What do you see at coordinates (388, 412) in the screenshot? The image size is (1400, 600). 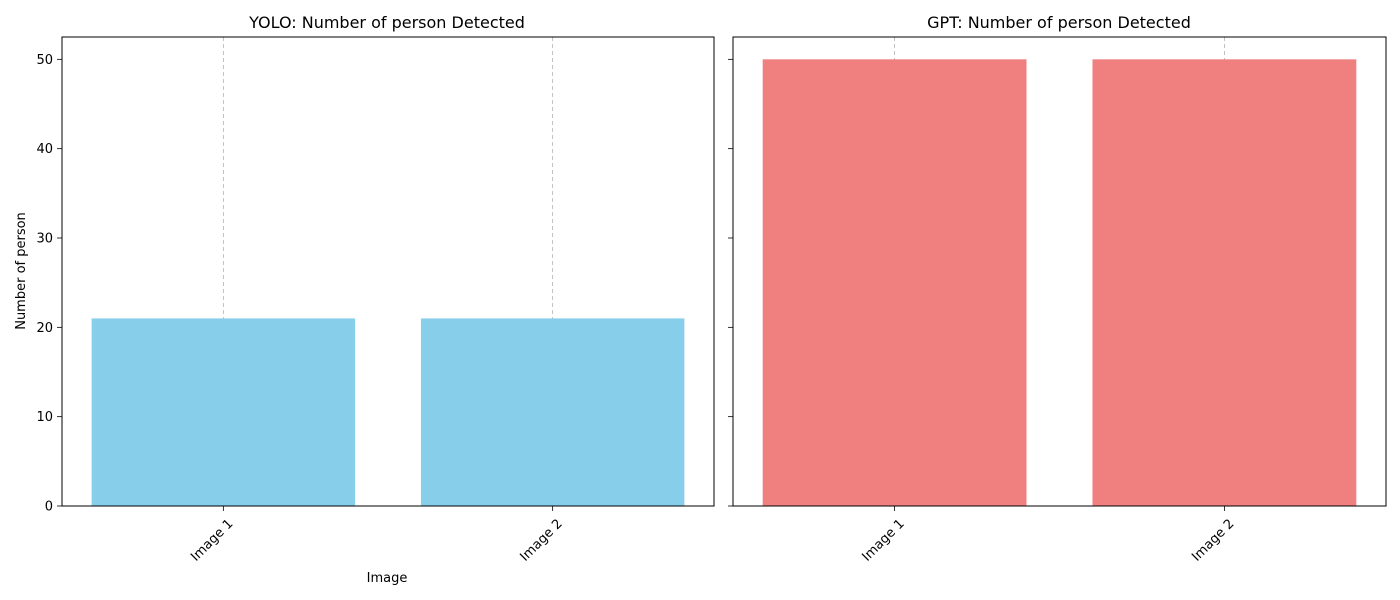 I see `bars` at bounding box center [388, 412].